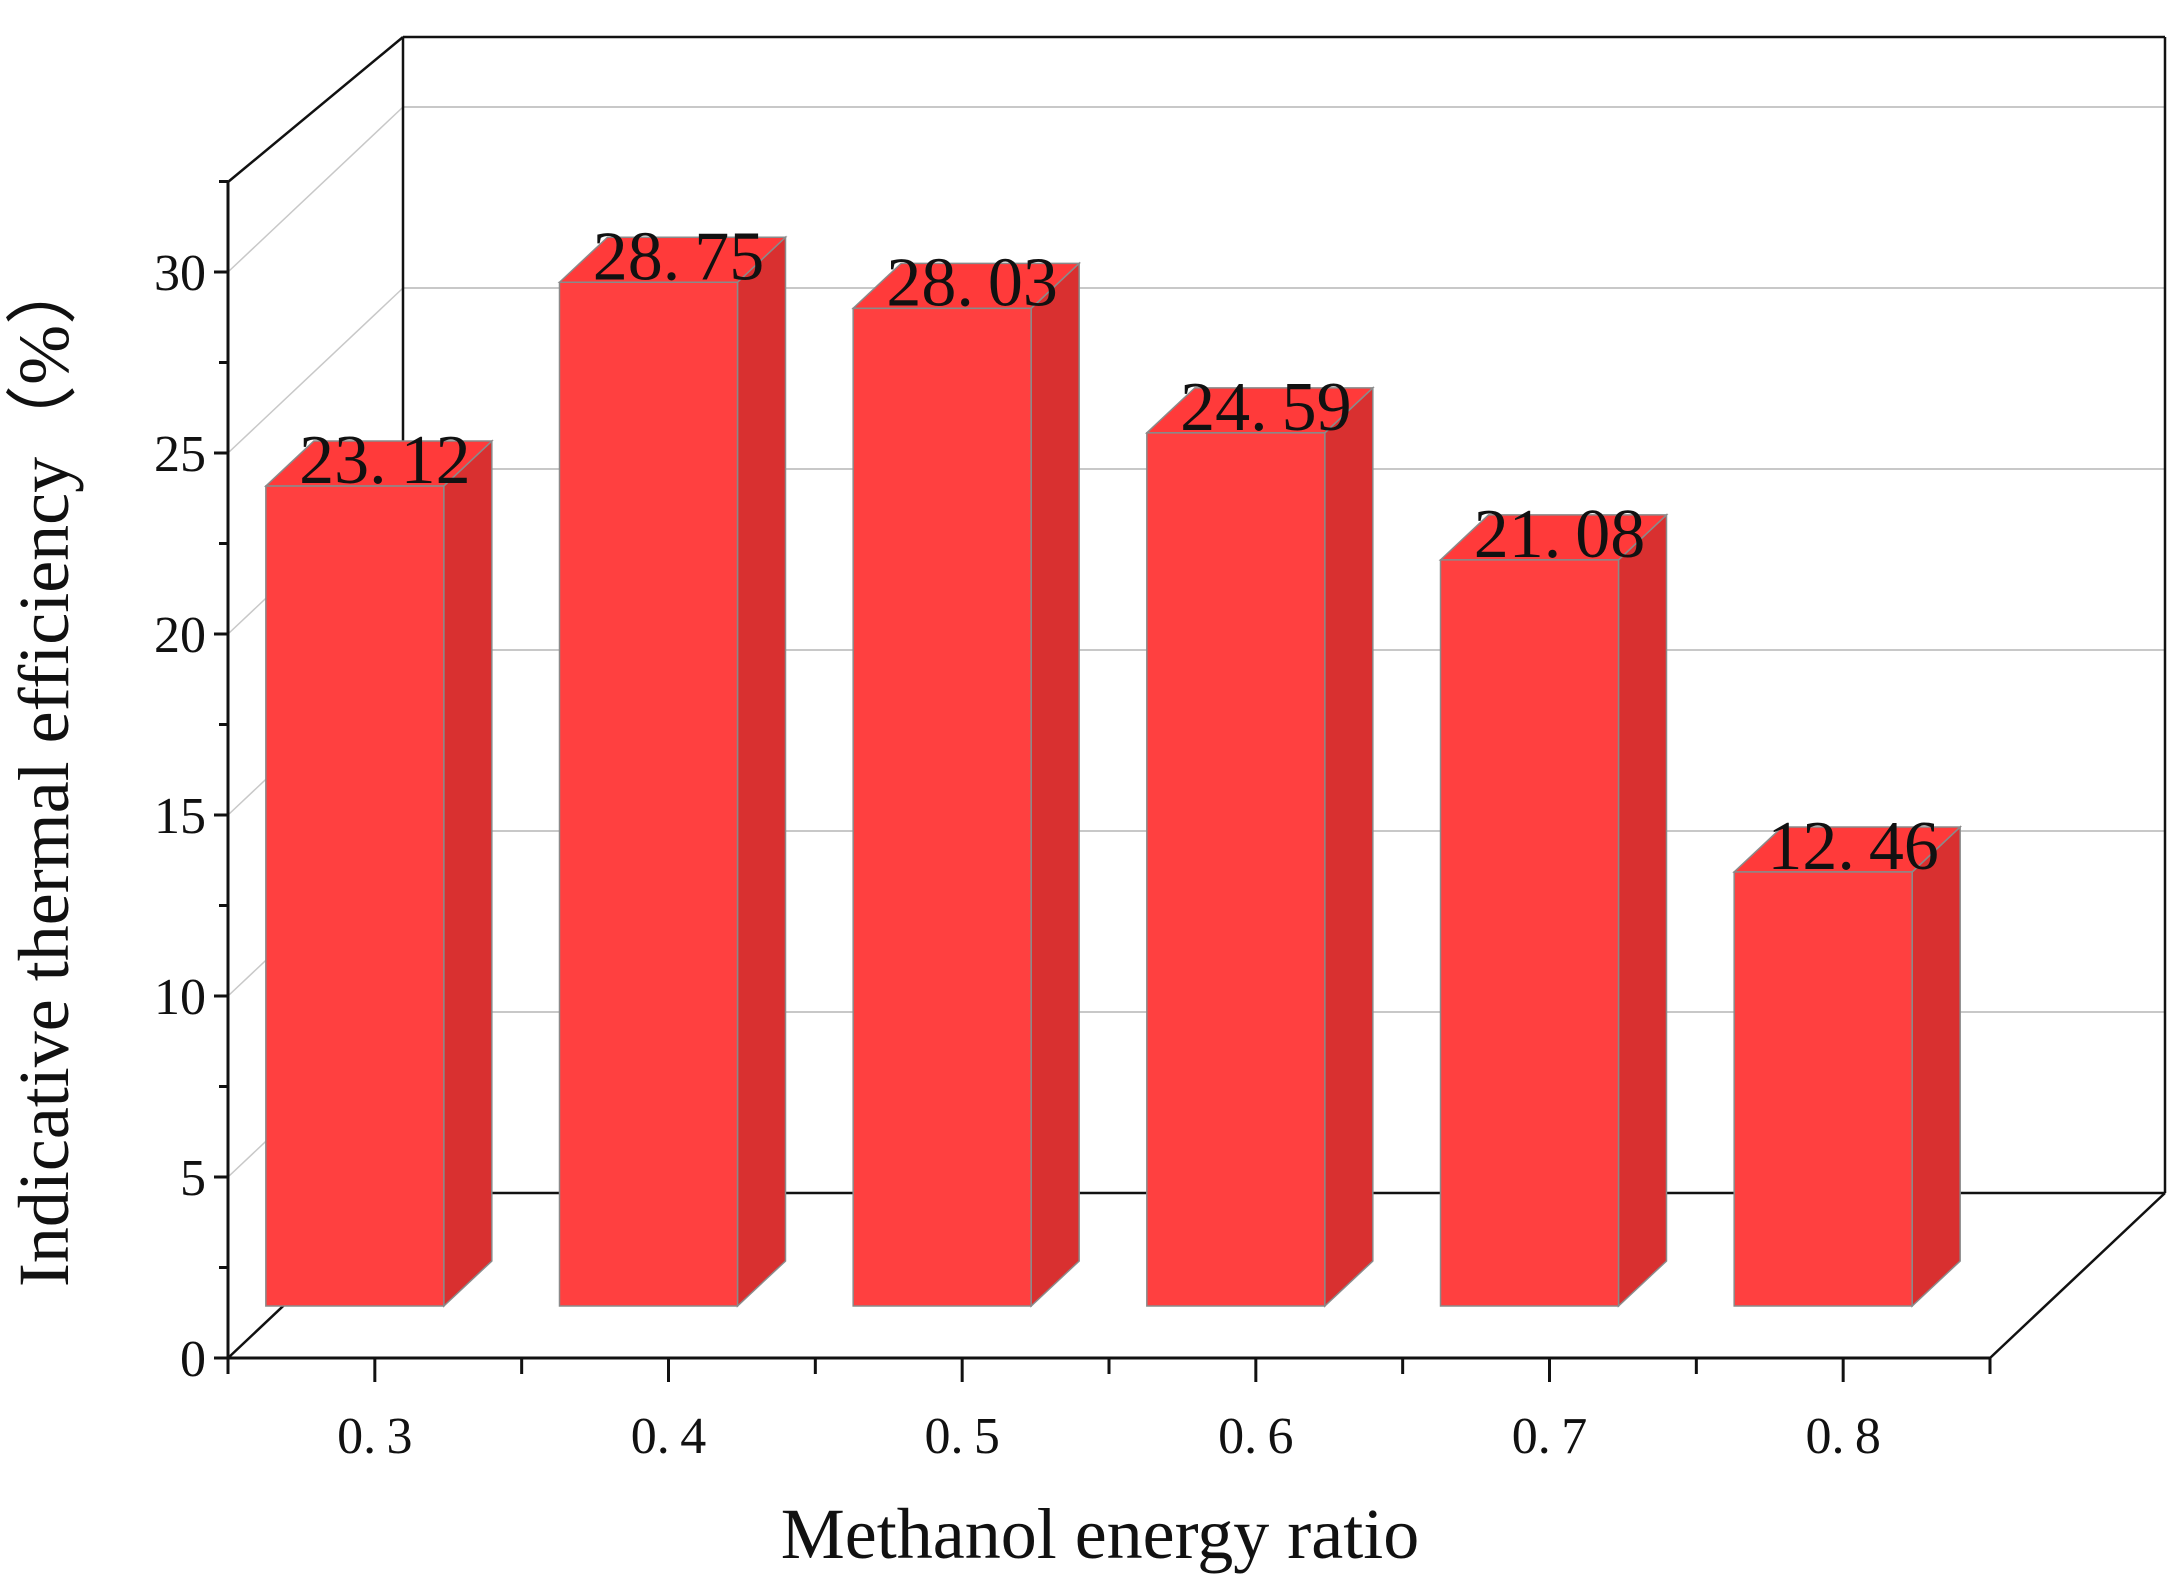 This screenshot has width=2167, height=1584. I want to click on side-wall-top-edge, so click(315, 109).